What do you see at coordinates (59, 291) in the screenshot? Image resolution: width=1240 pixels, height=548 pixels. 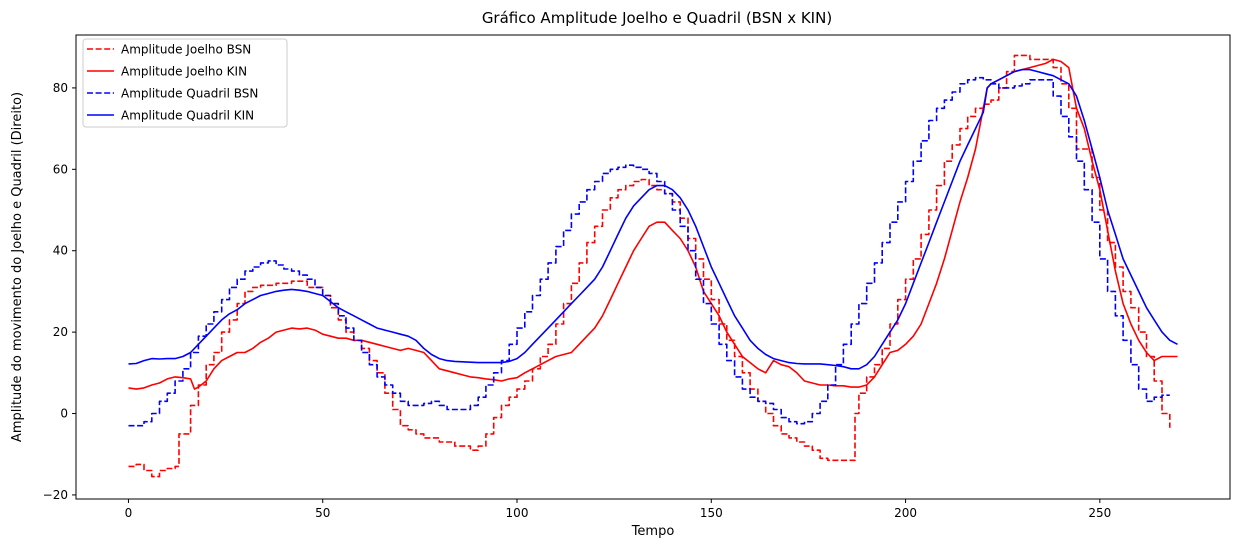 I see `y-axis-ticks: −20 0 20 40 60 80` at bounding box center [59, 291].